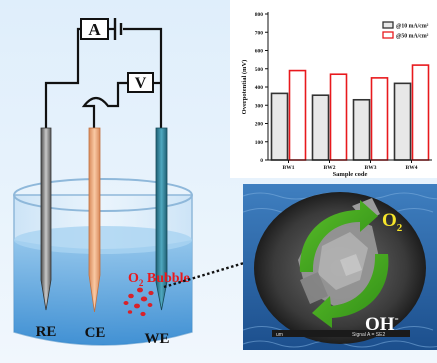 This screenshot has height=363, width=437. What do you see at coordinates (338, 117) in the screenshot?
I see `bar-bw2-series2` at bounding box center [338, 117].